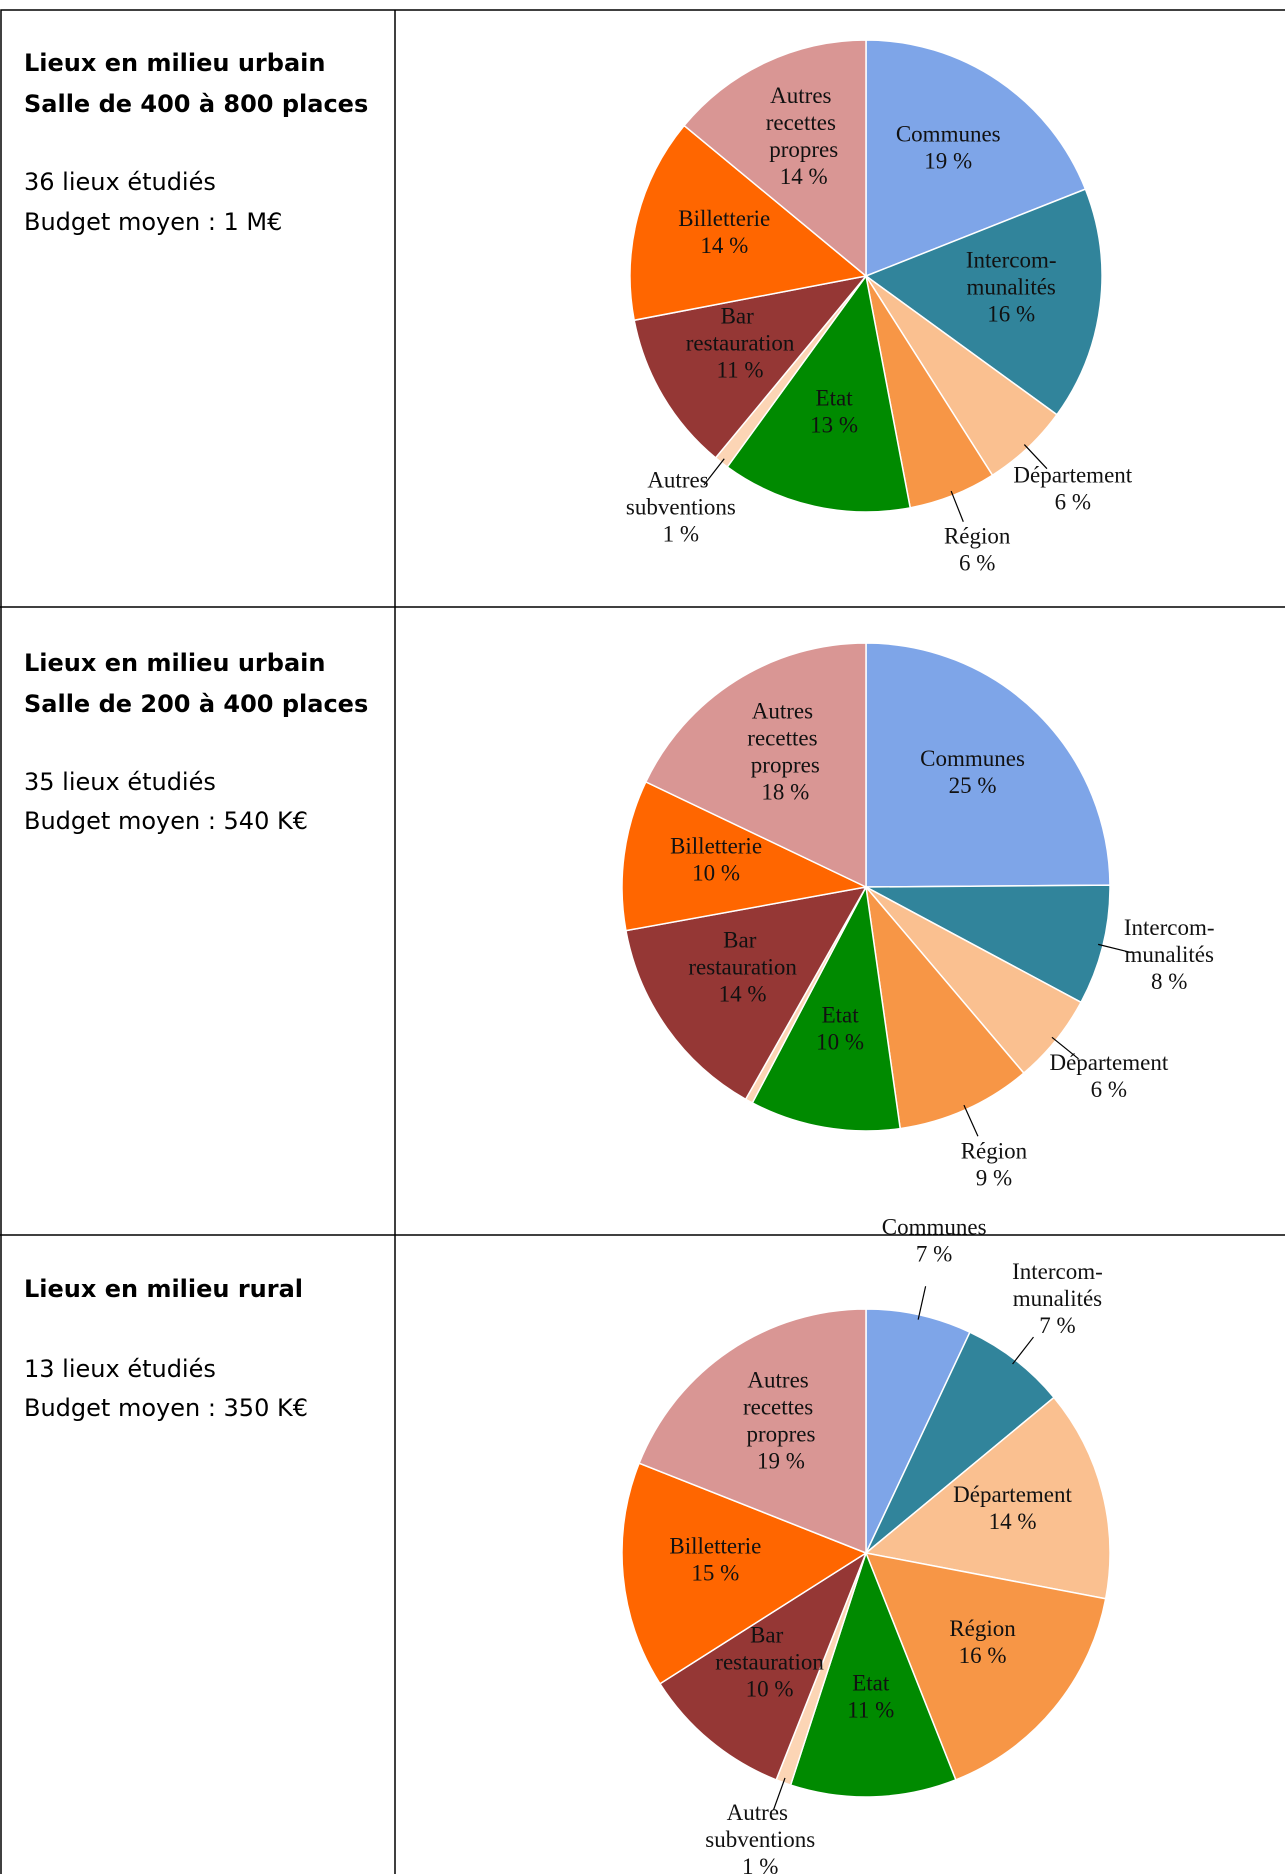 The height and width of the screenshot is (1874, 1285). Describe the element at coordinates (834, 424) in the screenshot. I see `slice-value: 13 %` at that location.